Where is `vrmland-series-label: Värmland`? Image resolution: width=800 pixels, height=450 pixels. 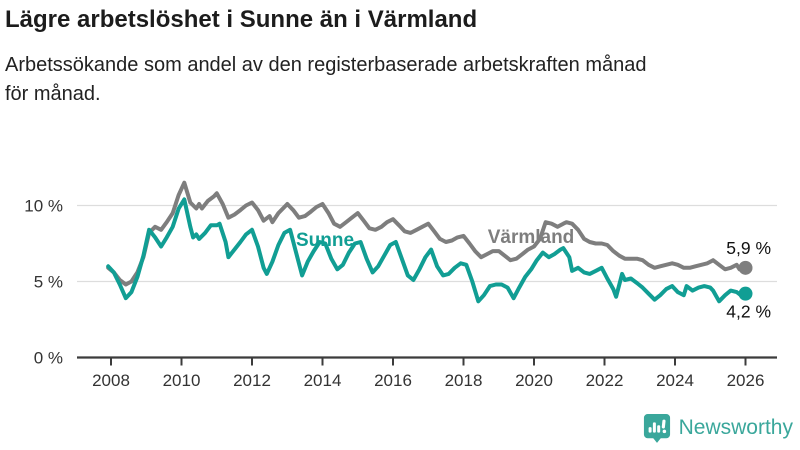 vrmland-series-label: Värmland is located at coordinates (531, 237).